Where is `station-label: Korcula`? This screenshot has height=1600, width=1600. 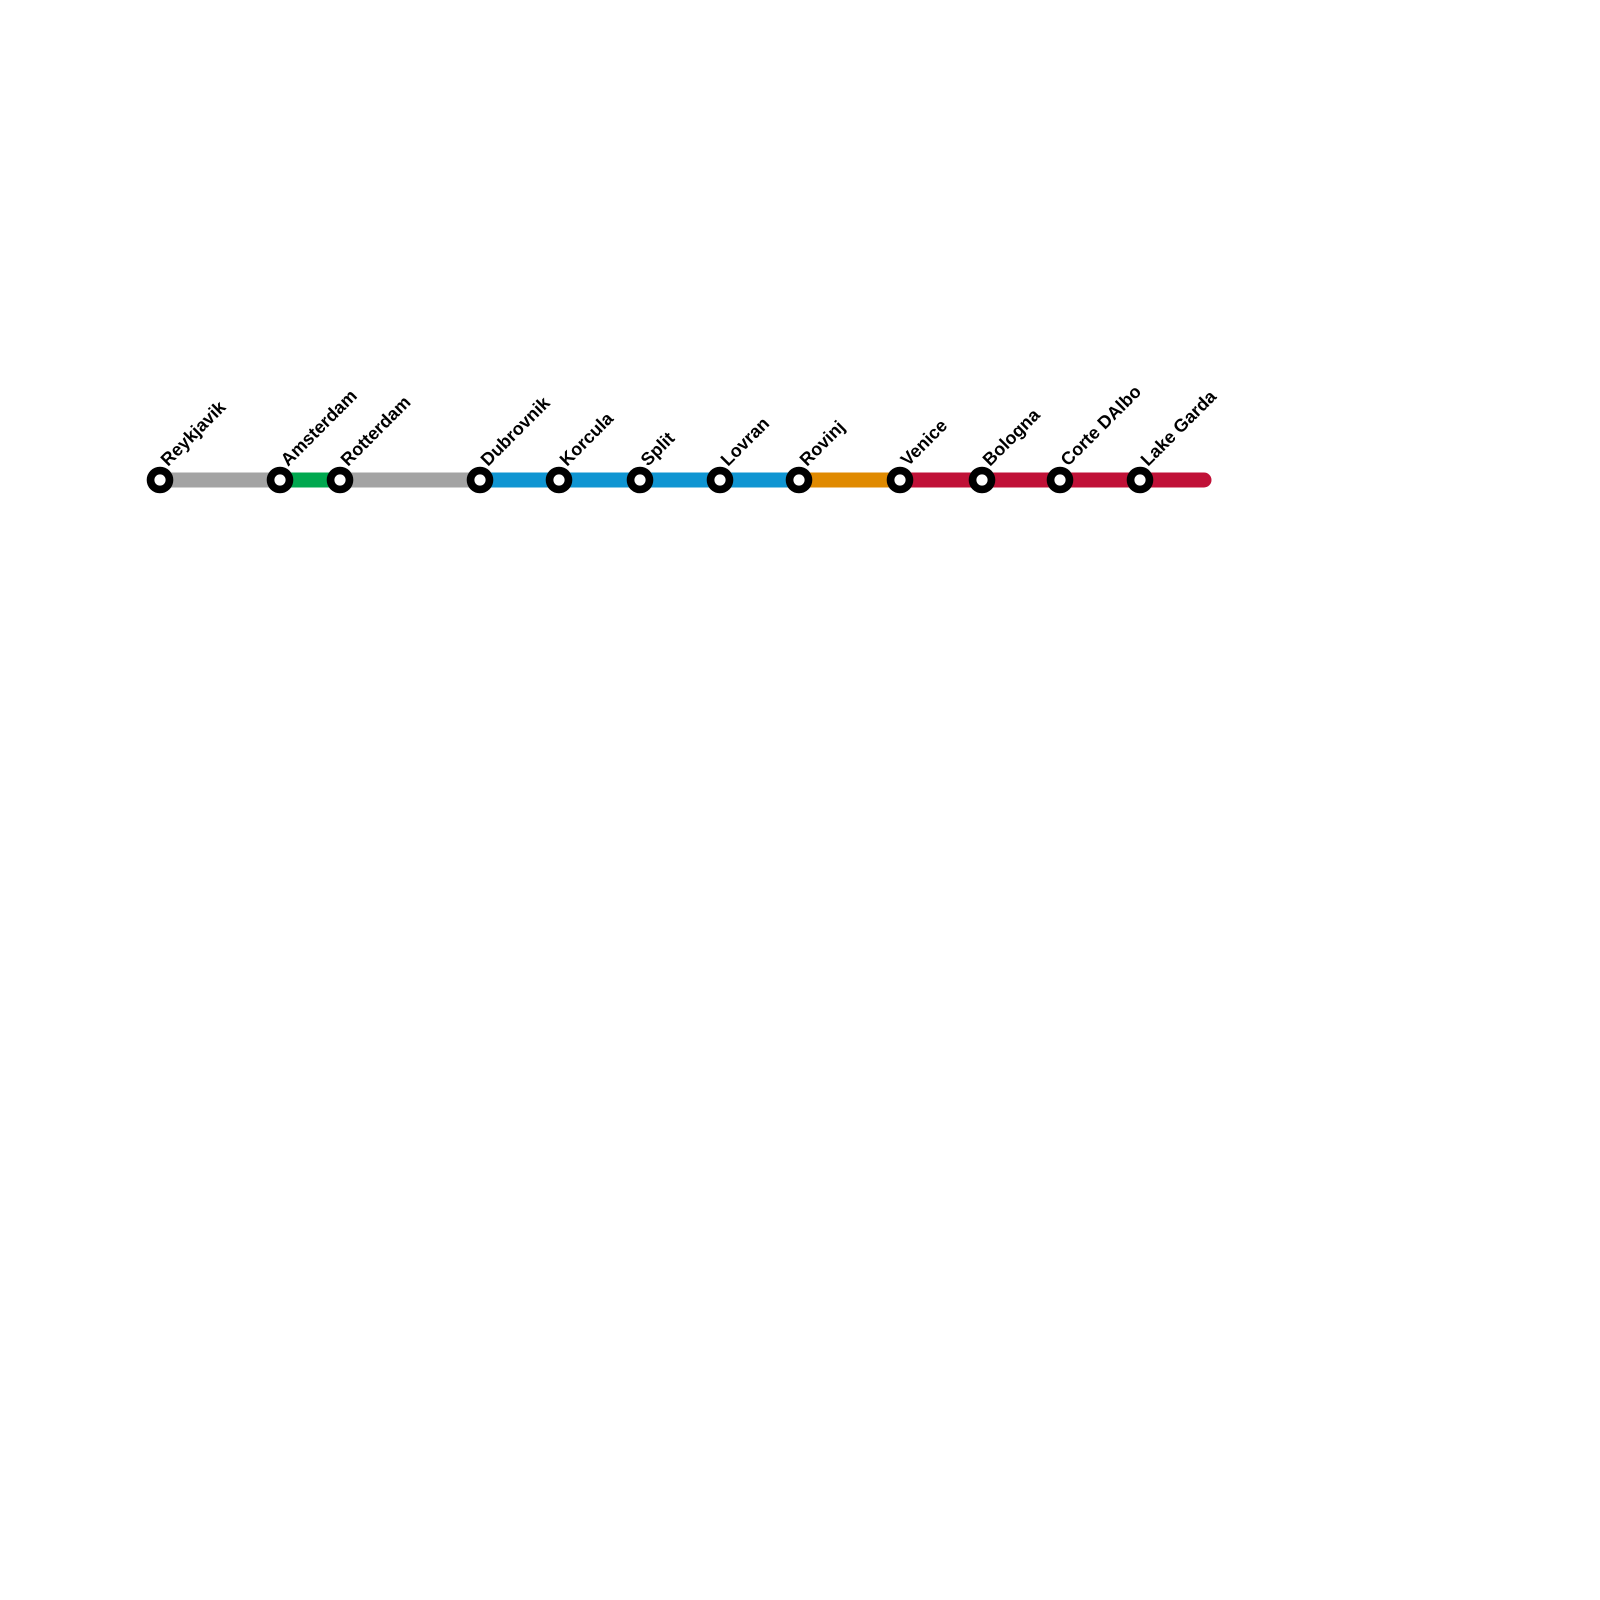 station-label: Korcula is located at coordinates (587, 439).